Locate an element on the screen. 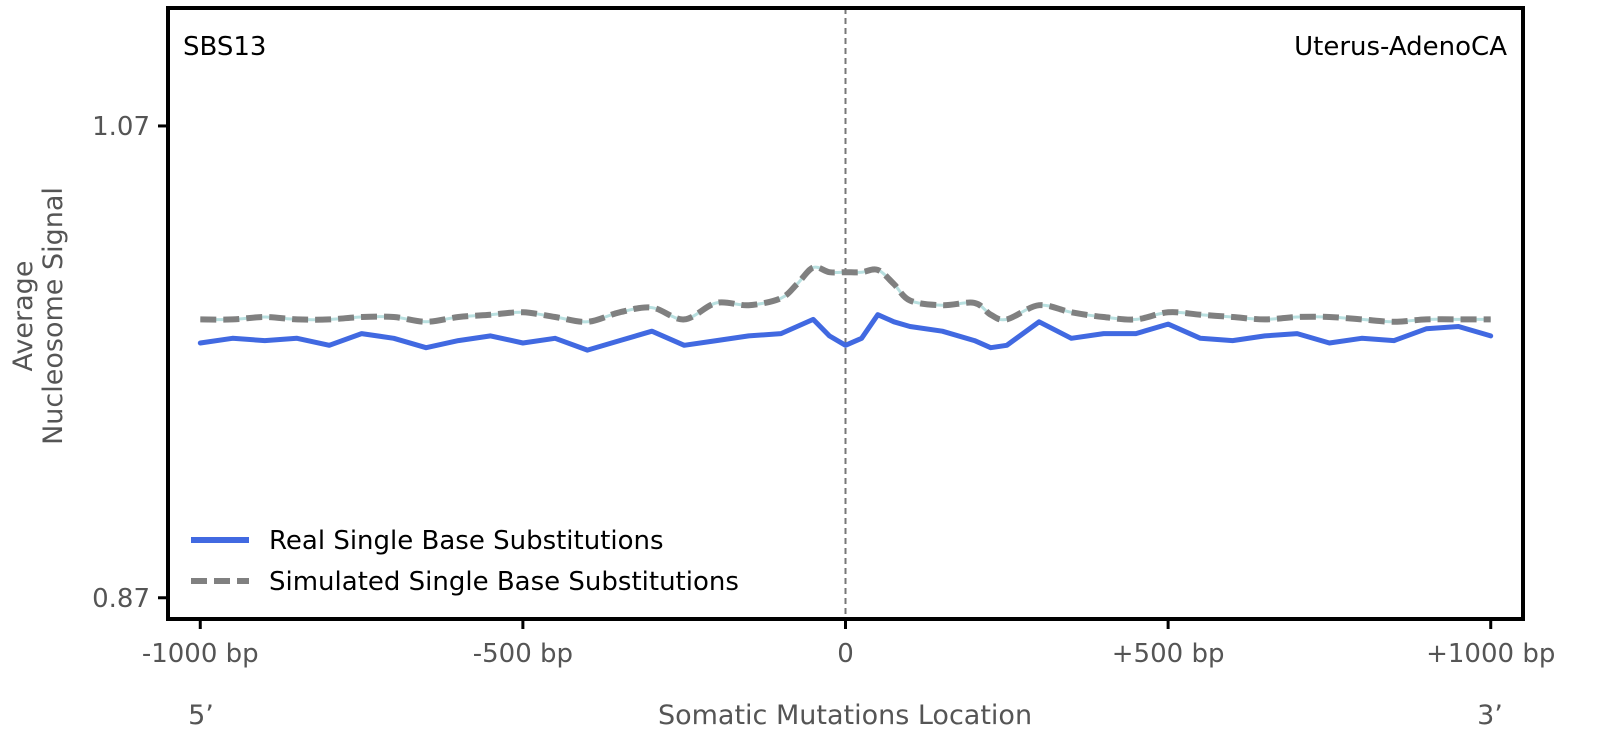 This screenshot has width=1603, height=756. strand-left-label: 5’ is located at coordinates (201, 715).